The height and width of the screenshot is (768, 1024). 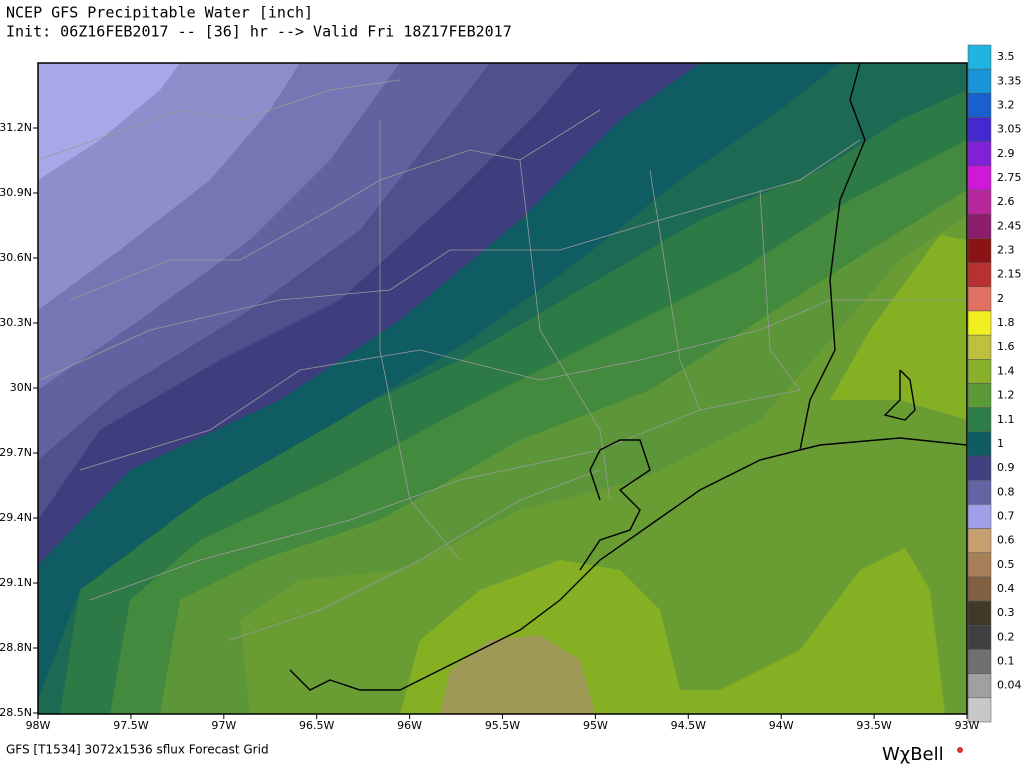 What do you see at coordinates (967, 725) in the screenshot?
I see `x-tick-label: 93W` at bounding box center [967, 725].